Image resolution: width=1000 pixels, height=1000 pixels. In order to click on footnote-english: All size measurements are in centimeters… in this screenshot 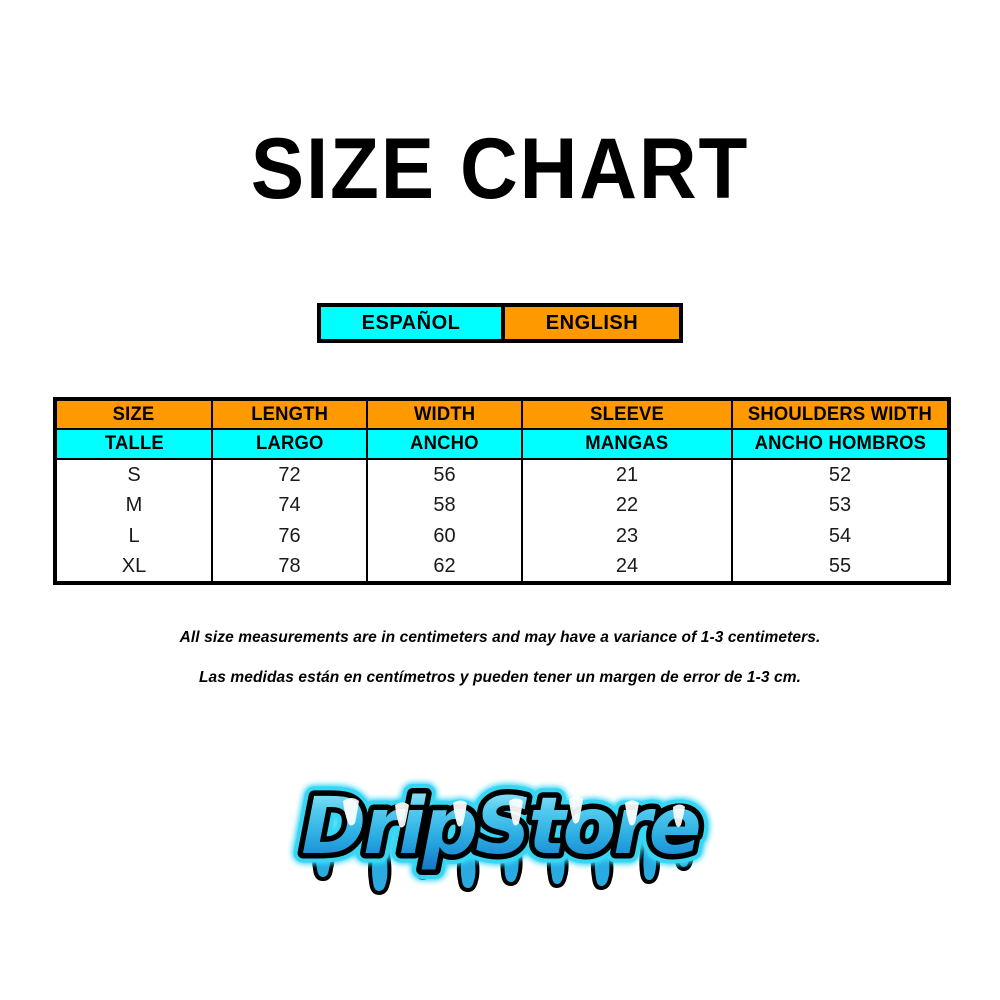, I will do `click(500, 637)`.